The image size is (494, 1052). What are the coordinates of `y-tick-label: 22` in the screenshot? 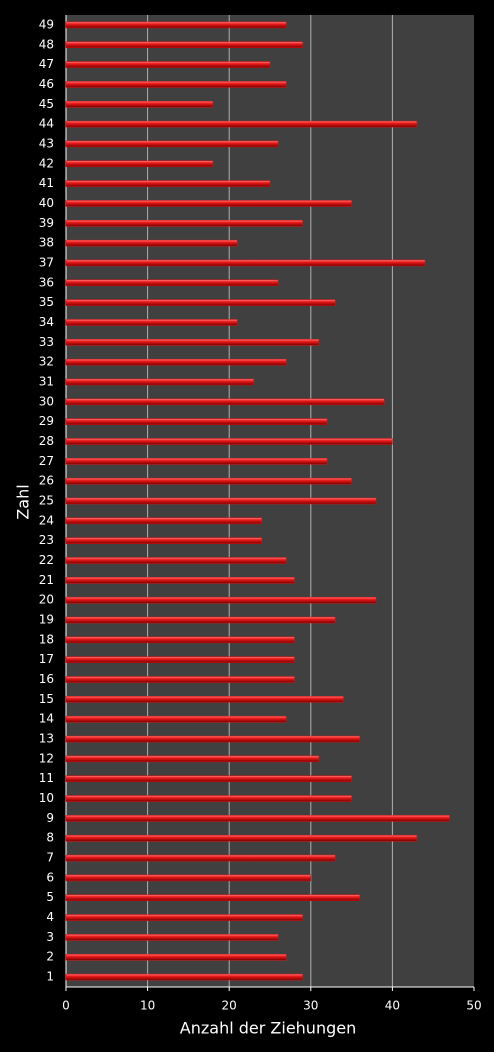 It's located at (46, 560).